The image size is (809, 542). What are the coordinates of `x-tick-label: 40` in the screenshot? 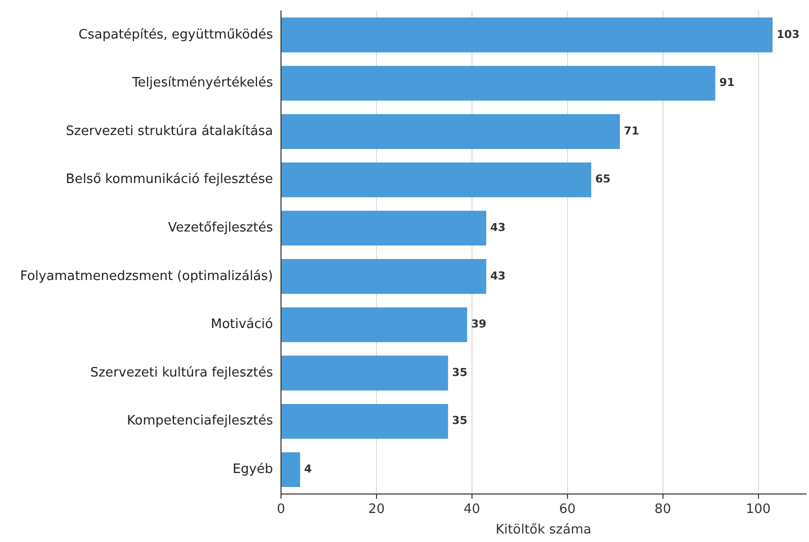 It's located at (472, 509).